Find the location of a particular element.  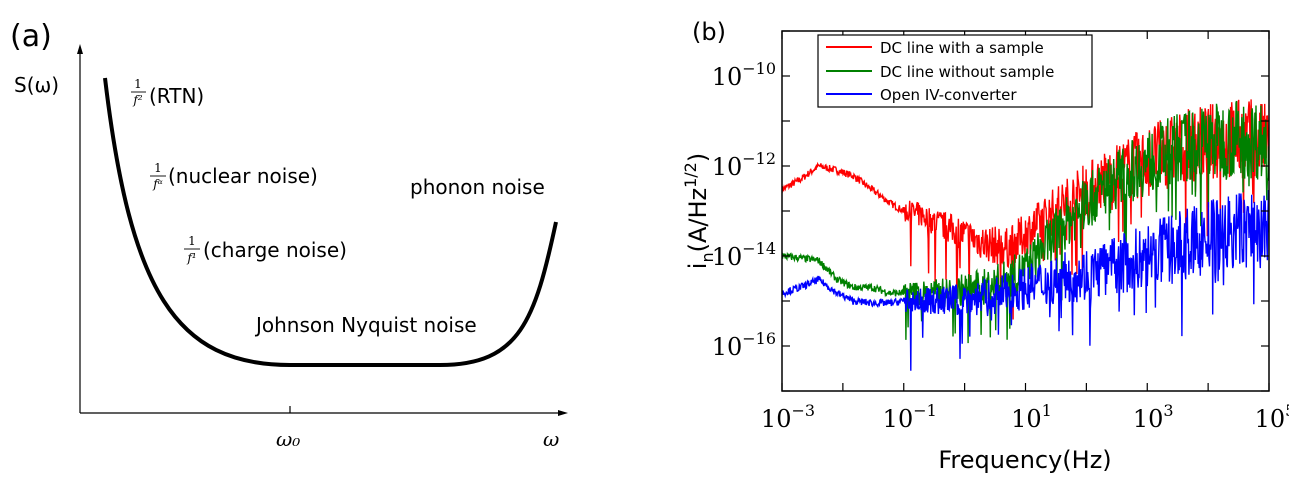

y-title-i: i is located at coordinates (698, 266).